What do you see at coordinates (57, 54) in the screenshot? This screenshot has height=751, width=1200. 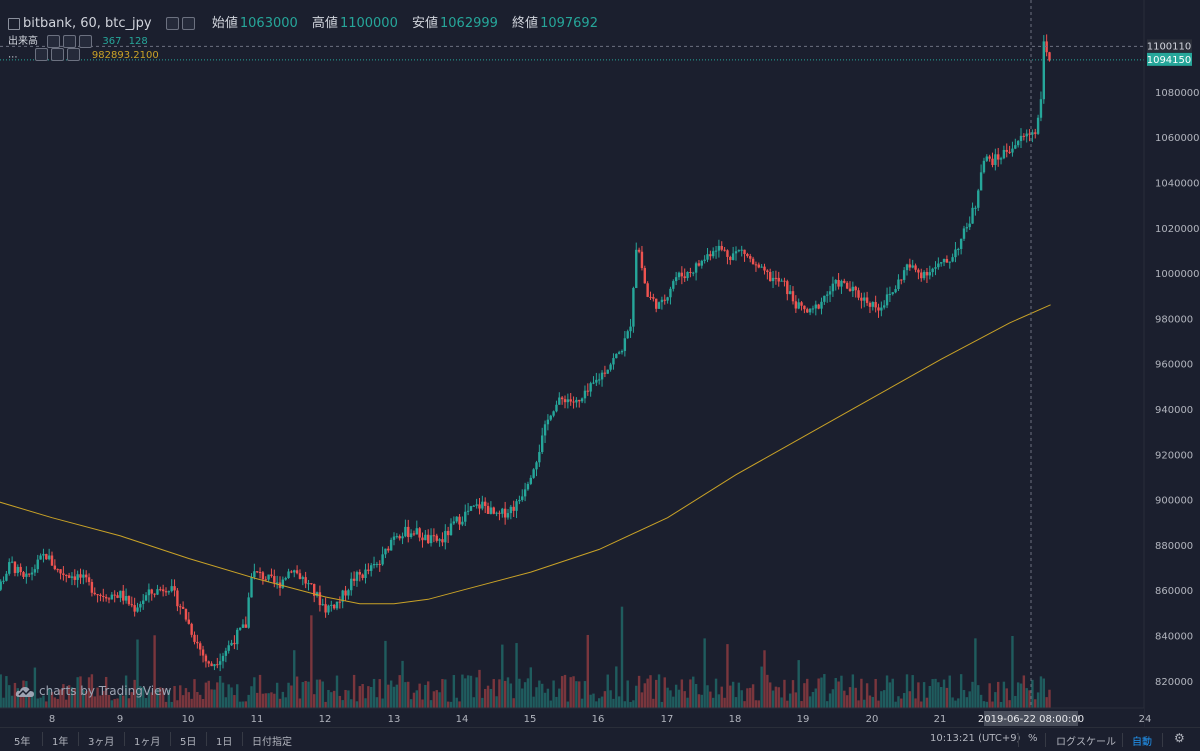 I see `ma-hide-icon` at bounding box center [57, 54].